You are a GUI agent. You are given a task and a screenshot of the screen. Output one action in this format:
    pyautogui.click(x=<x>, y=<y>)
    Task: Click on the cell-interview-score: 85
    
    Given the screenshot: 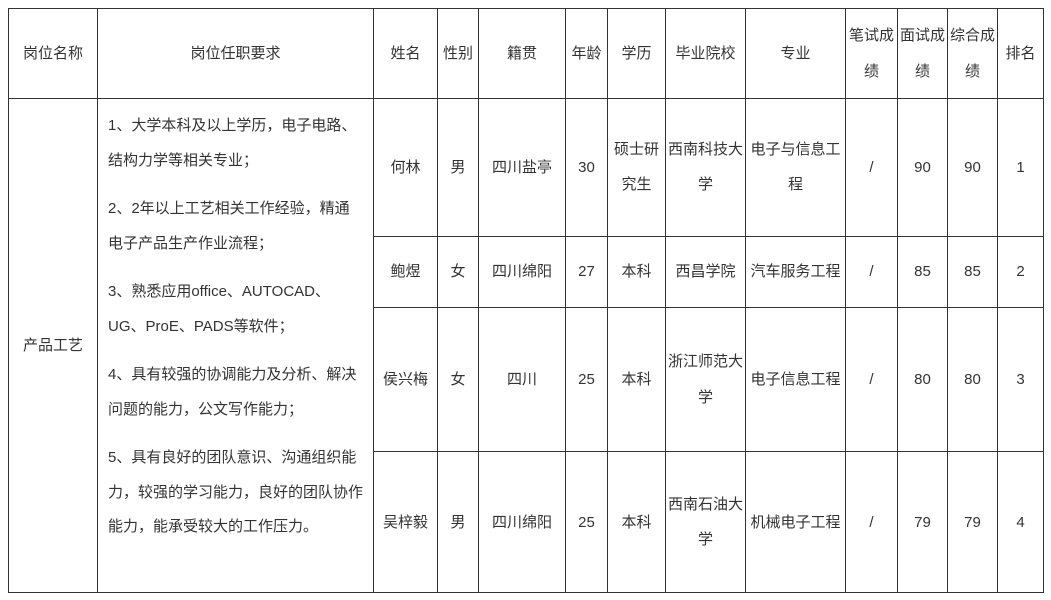 What is the action you would take?
    pyautogui.click(x=922, y=271)
    